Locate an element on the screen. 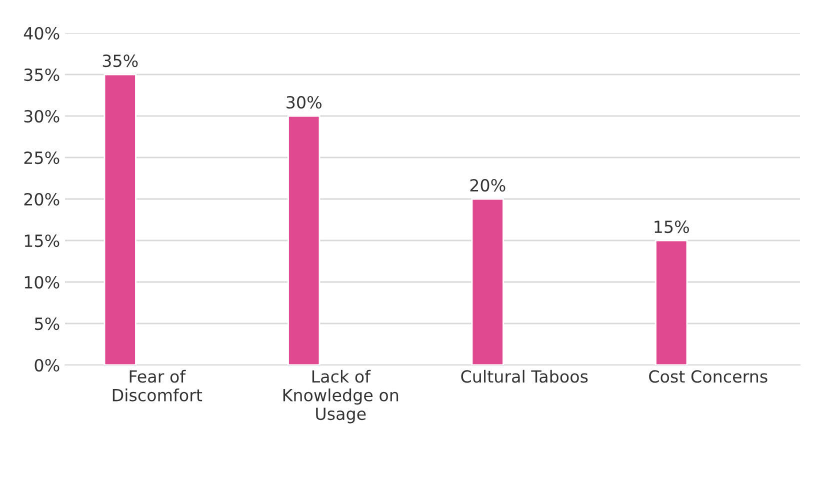 The height and width of the screenshot is (479, 815). data-label: 15% is located at coordinates (671, 227).